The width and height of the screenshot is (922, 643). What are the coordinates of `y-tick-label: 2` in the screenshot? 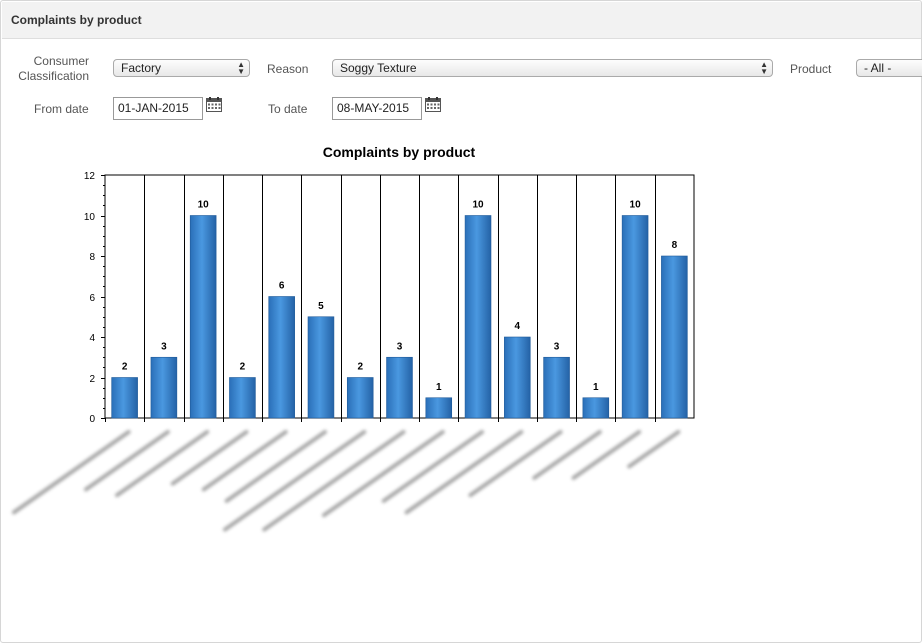 It's located at (92, 379).